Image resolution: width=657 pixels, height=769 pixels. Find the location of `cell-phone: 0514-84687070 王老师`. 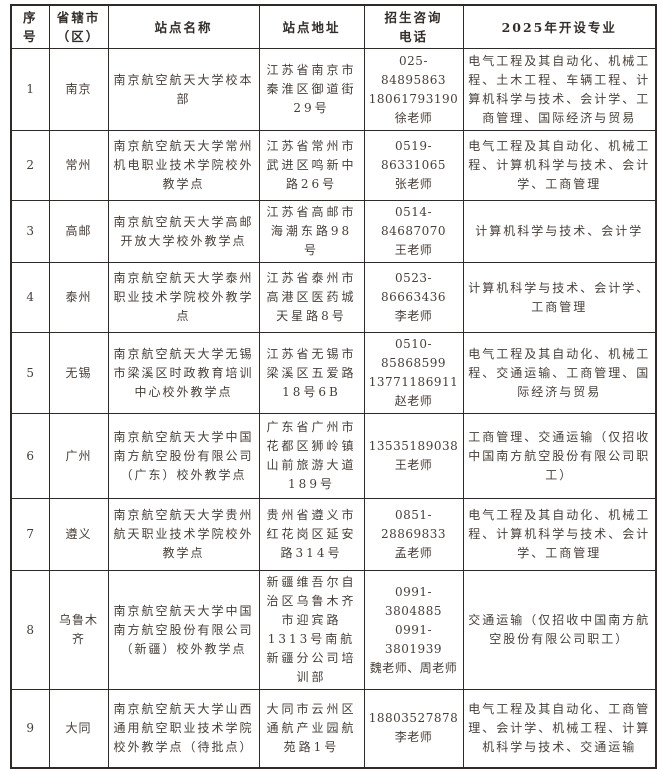

cell-phone: 0514-84687070 王老师 is located at coordinates (413, 231).